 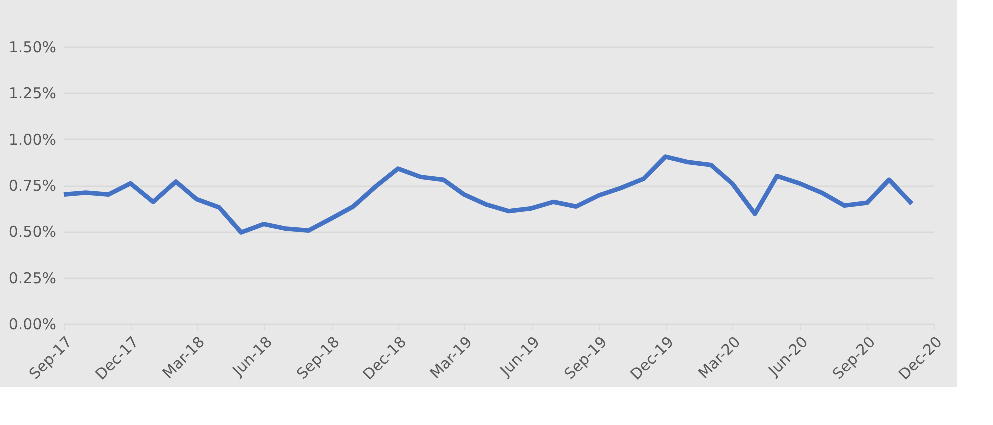 What do you see at coordinates (32, 278) in the screenshot?
I see `y-tick-label: 0.25%` at bounding box center [32, 278].